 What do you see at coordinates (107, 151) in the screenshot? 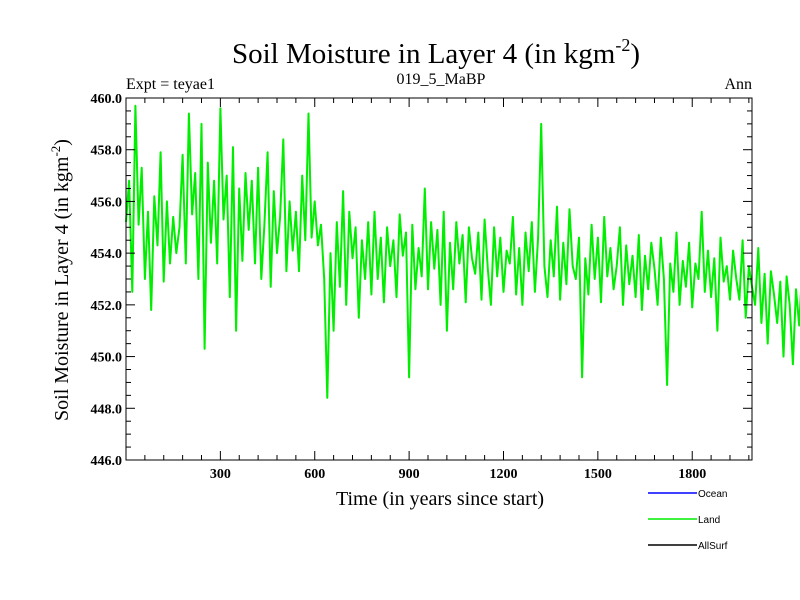
I see `y-tick-label: 458.0` at bounding box center [107, 151].